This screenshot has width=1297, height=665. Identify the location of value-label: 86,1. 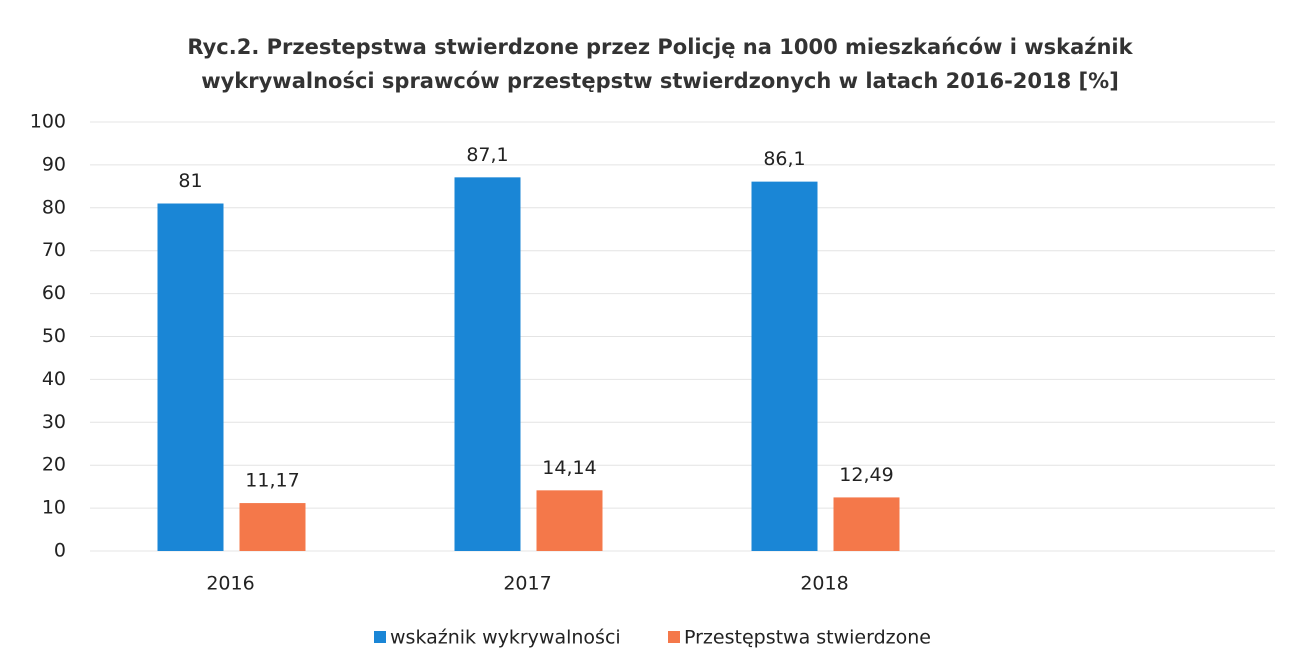
(784, 159).